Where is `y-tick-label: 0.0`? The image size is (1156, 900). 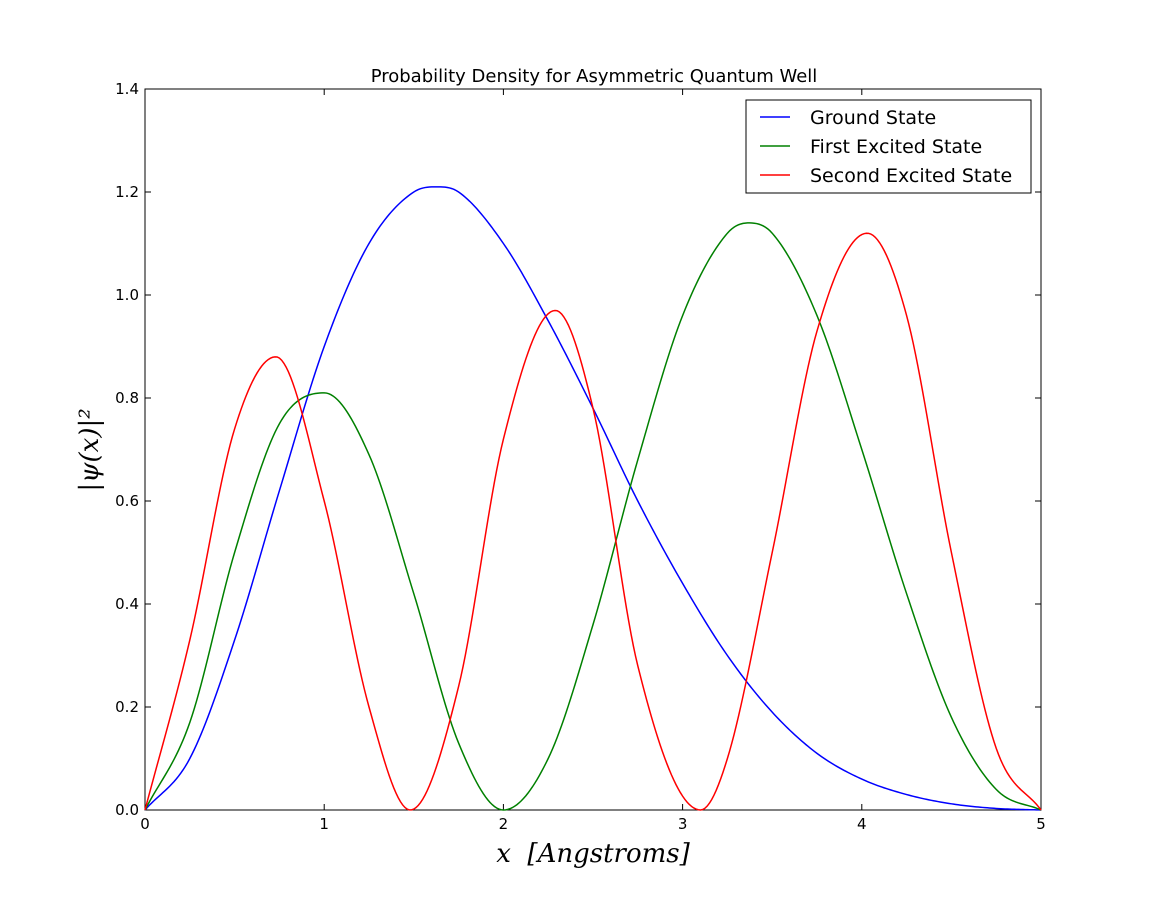 y-tick-label: 0.0 is located at coordinates (127, 810).